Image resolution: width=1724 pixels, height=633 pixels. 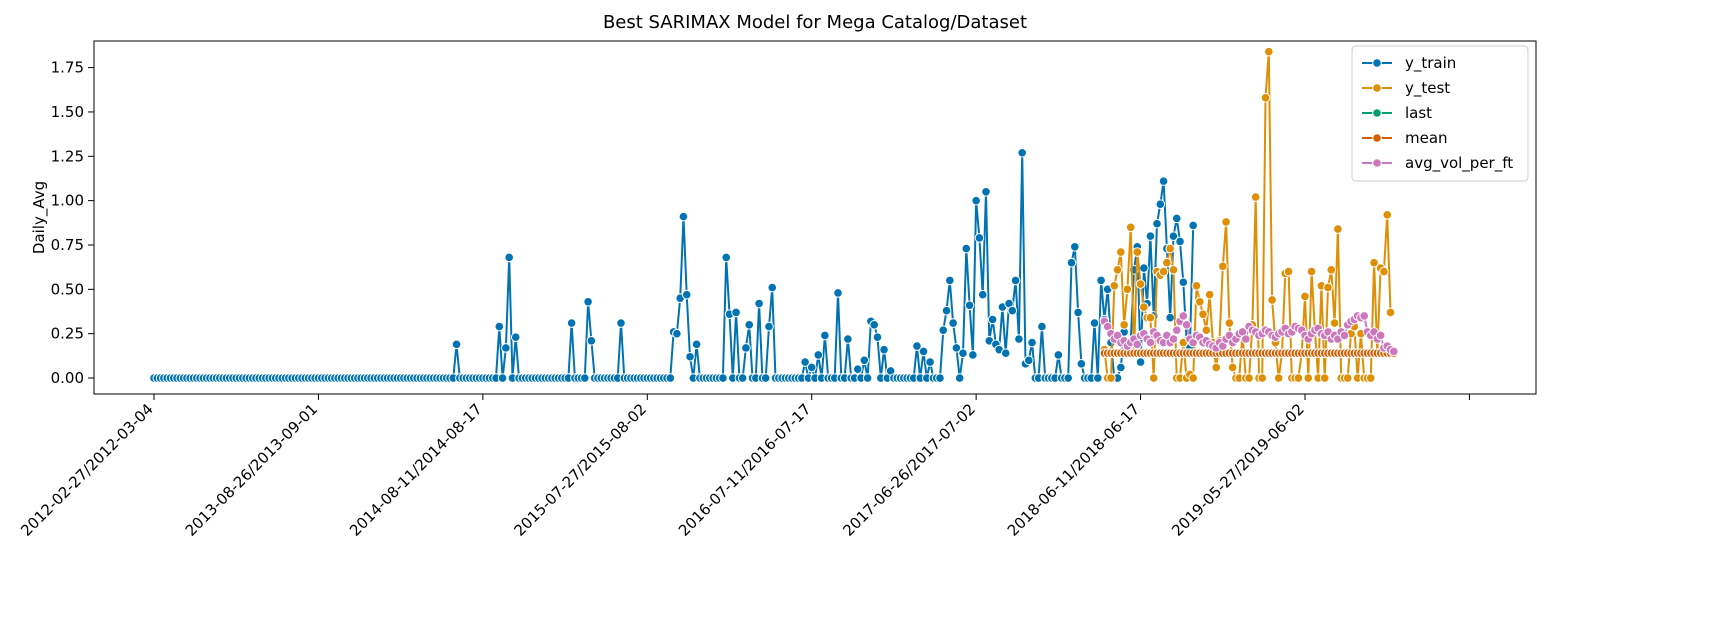 I want to click on y-tick-label: 1.75, so click(x=67, y=68).